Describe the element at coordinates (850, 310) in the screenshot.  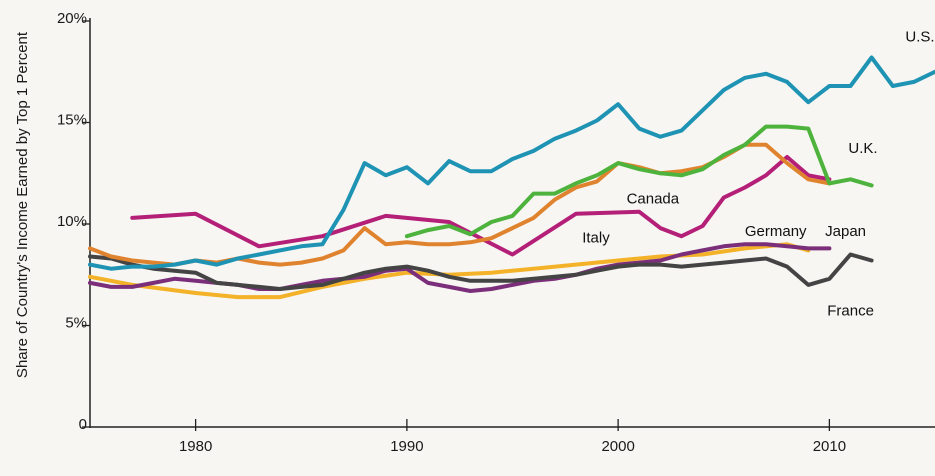
I see `series-label-france: France` at that location.